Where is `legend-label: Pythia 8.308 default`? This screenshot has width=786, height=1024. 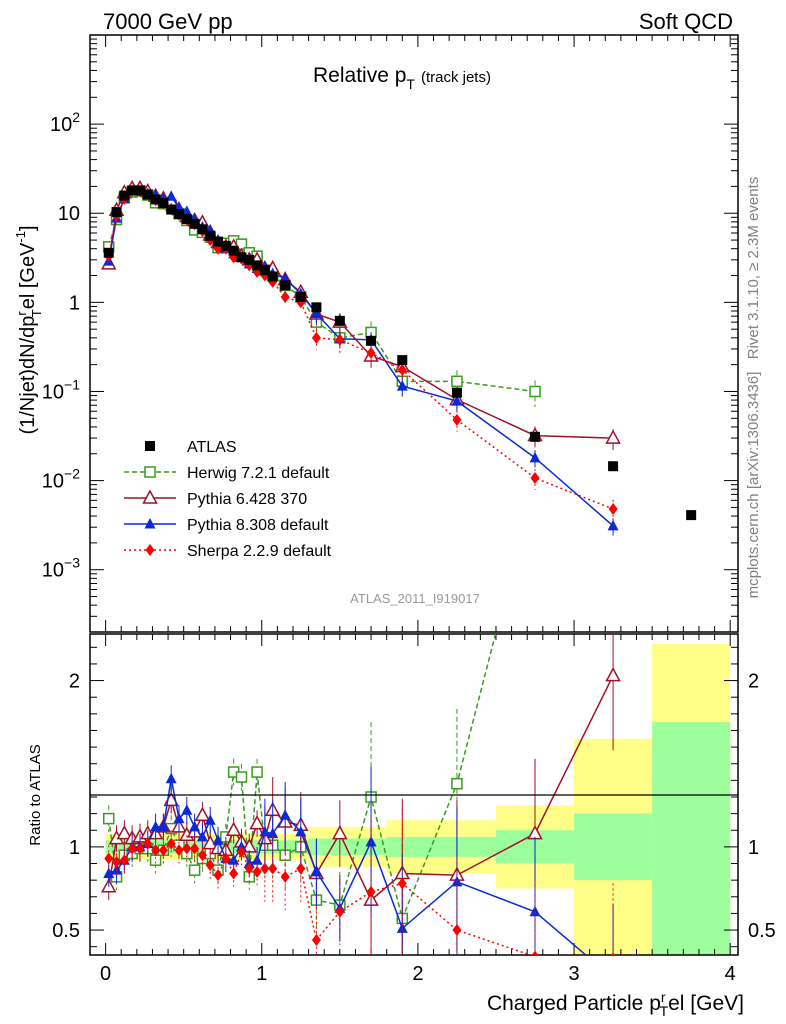 legend-label: Pythia 8.308 default is located at coordinates (258, 525).